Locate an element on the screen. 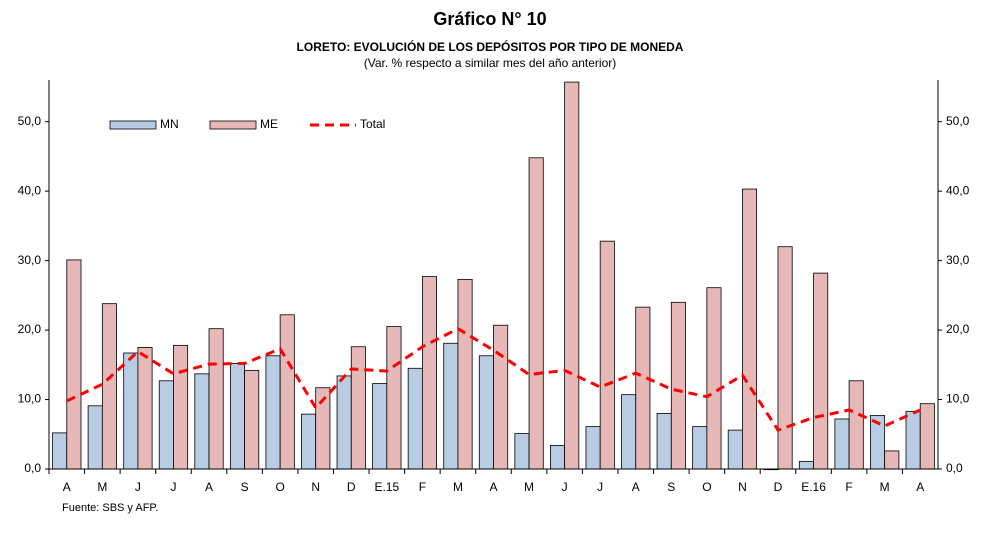 The width and height of the screenshot is (981, 543). y-tick-label: 50,0 is located at coordinates (30, 121).